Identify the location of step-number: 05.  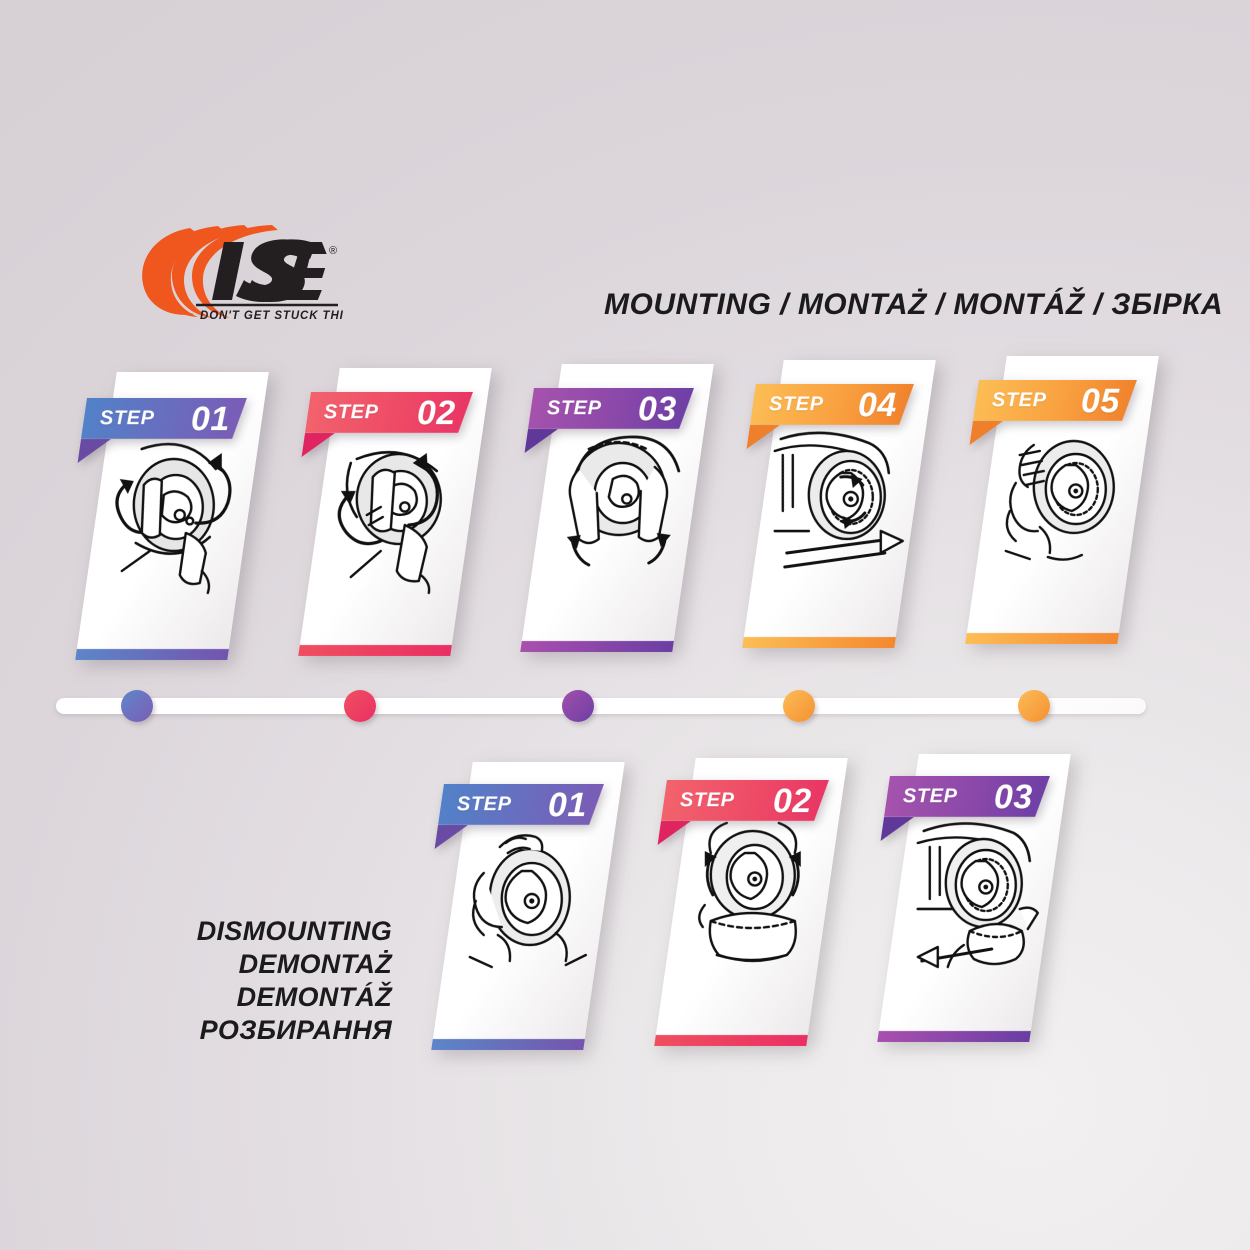
(1100, 400).